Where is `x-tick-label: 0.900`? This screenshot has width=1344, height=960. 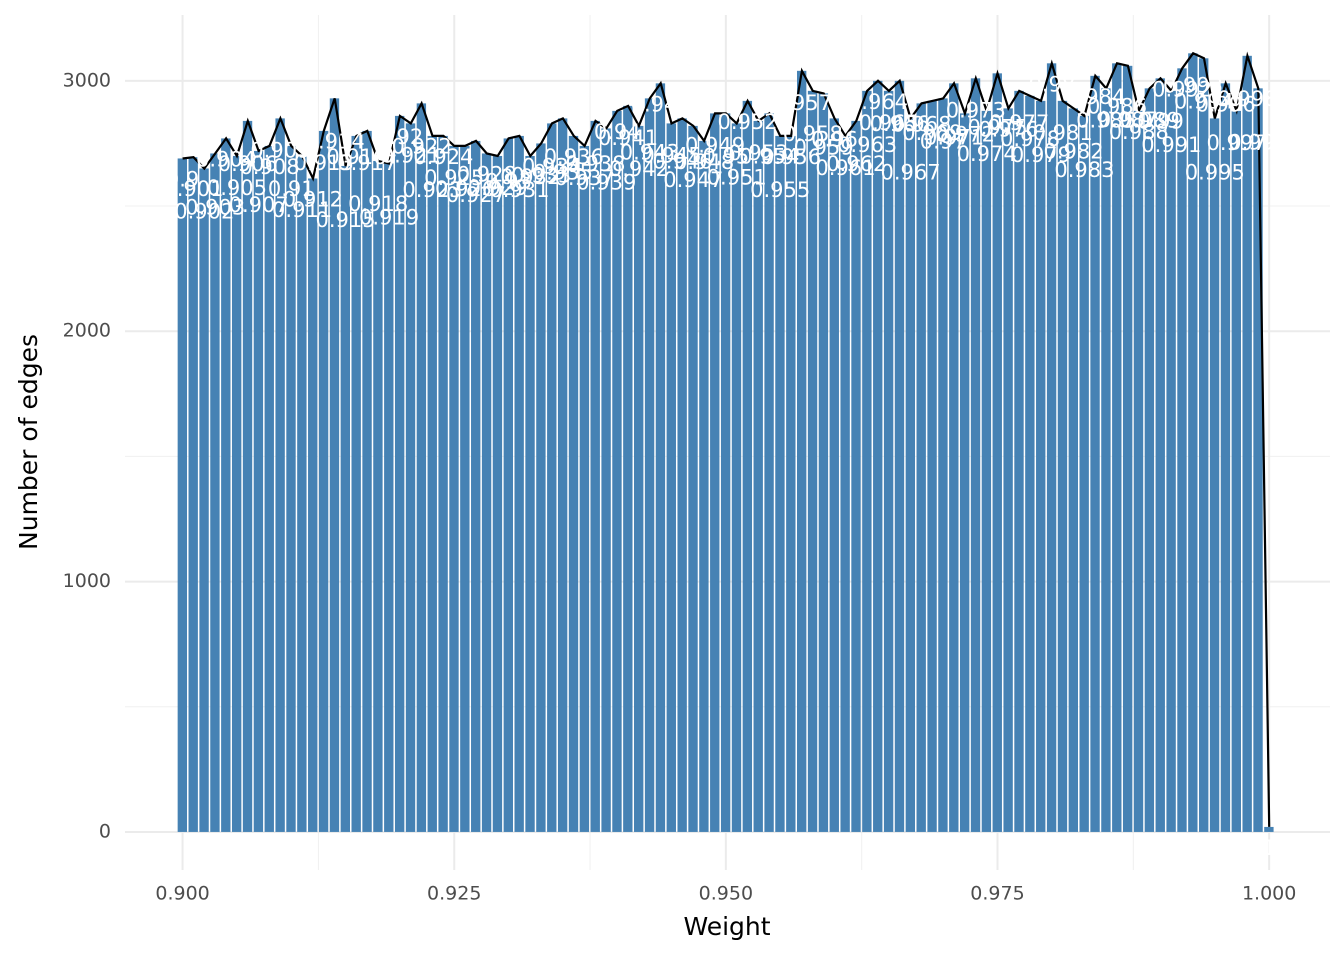
x-tick-label: 0.900 is located at coordinates (182, 894).